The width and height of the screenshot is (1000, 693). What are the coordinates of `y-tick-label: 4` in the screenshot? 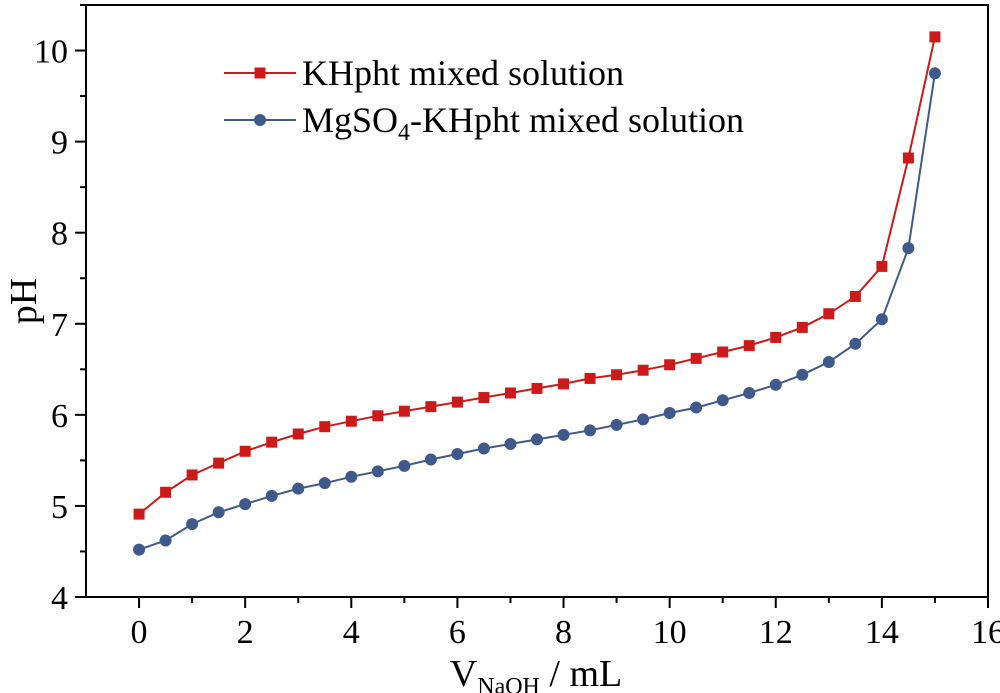 It's located at (59, 598).